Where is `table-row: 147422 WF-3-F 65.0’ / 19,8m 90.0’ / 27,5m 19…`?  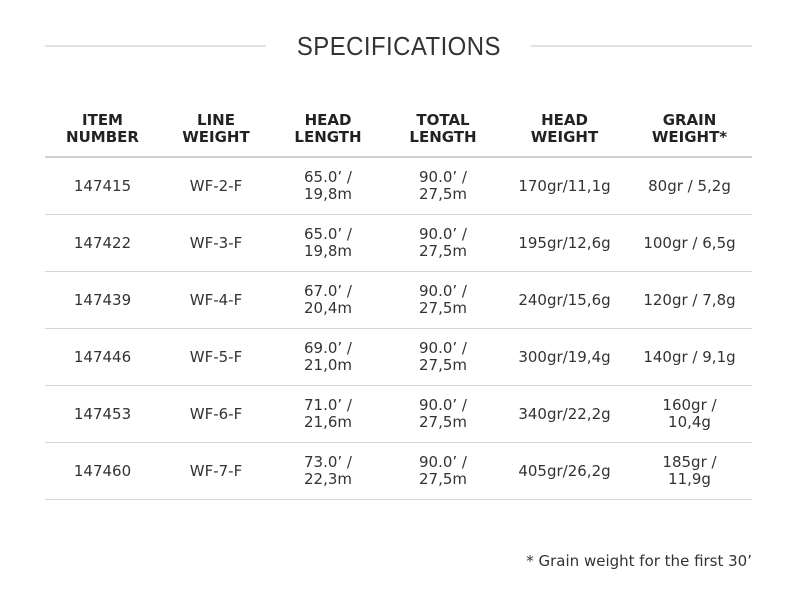 table-row: 147422 WF-3-F 65.0’ / 19,8m 90.0’ / 27,5m 19… is located at coordinates (398, 243).